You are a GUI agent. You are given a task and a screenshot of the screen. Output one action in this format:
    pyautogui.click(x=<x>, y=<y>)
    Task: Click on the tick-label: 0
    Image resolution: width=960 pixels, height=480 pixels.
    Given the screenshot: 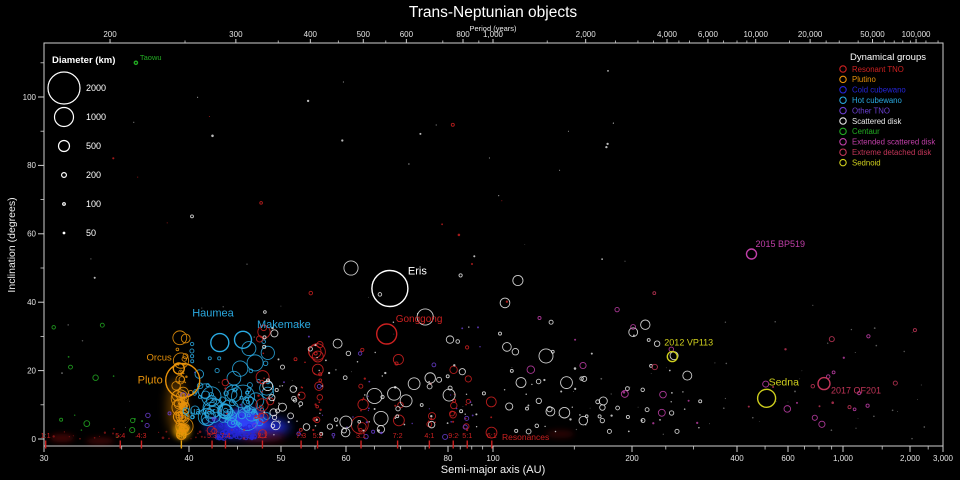 What is the action you would take?
    pyautogui.click(x=34, y=439)
    